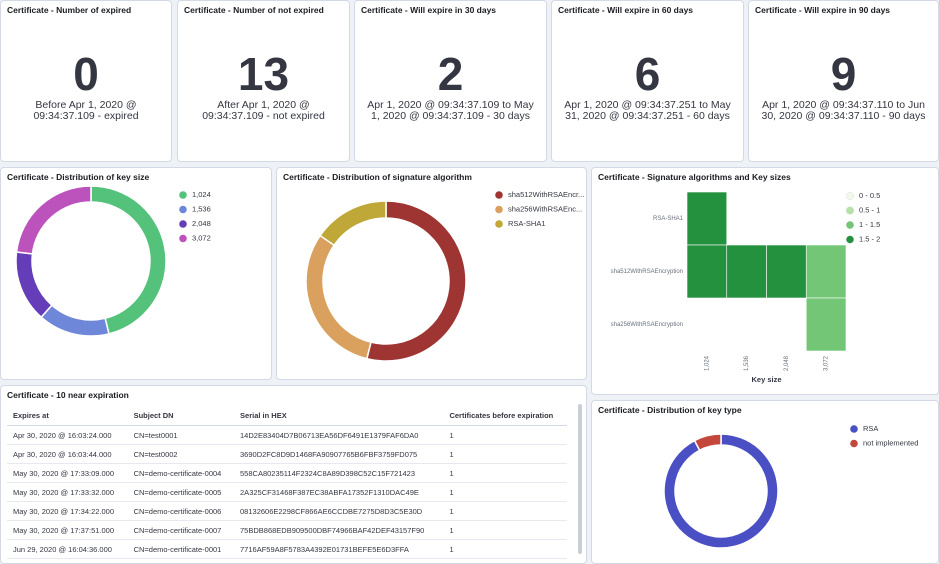 The height and width of the screenshot is (564, 939). Describe the element at coordinates (78, 177) in the screenshot. I see `panel-title: Certificate - Distribution of key size` at that location.